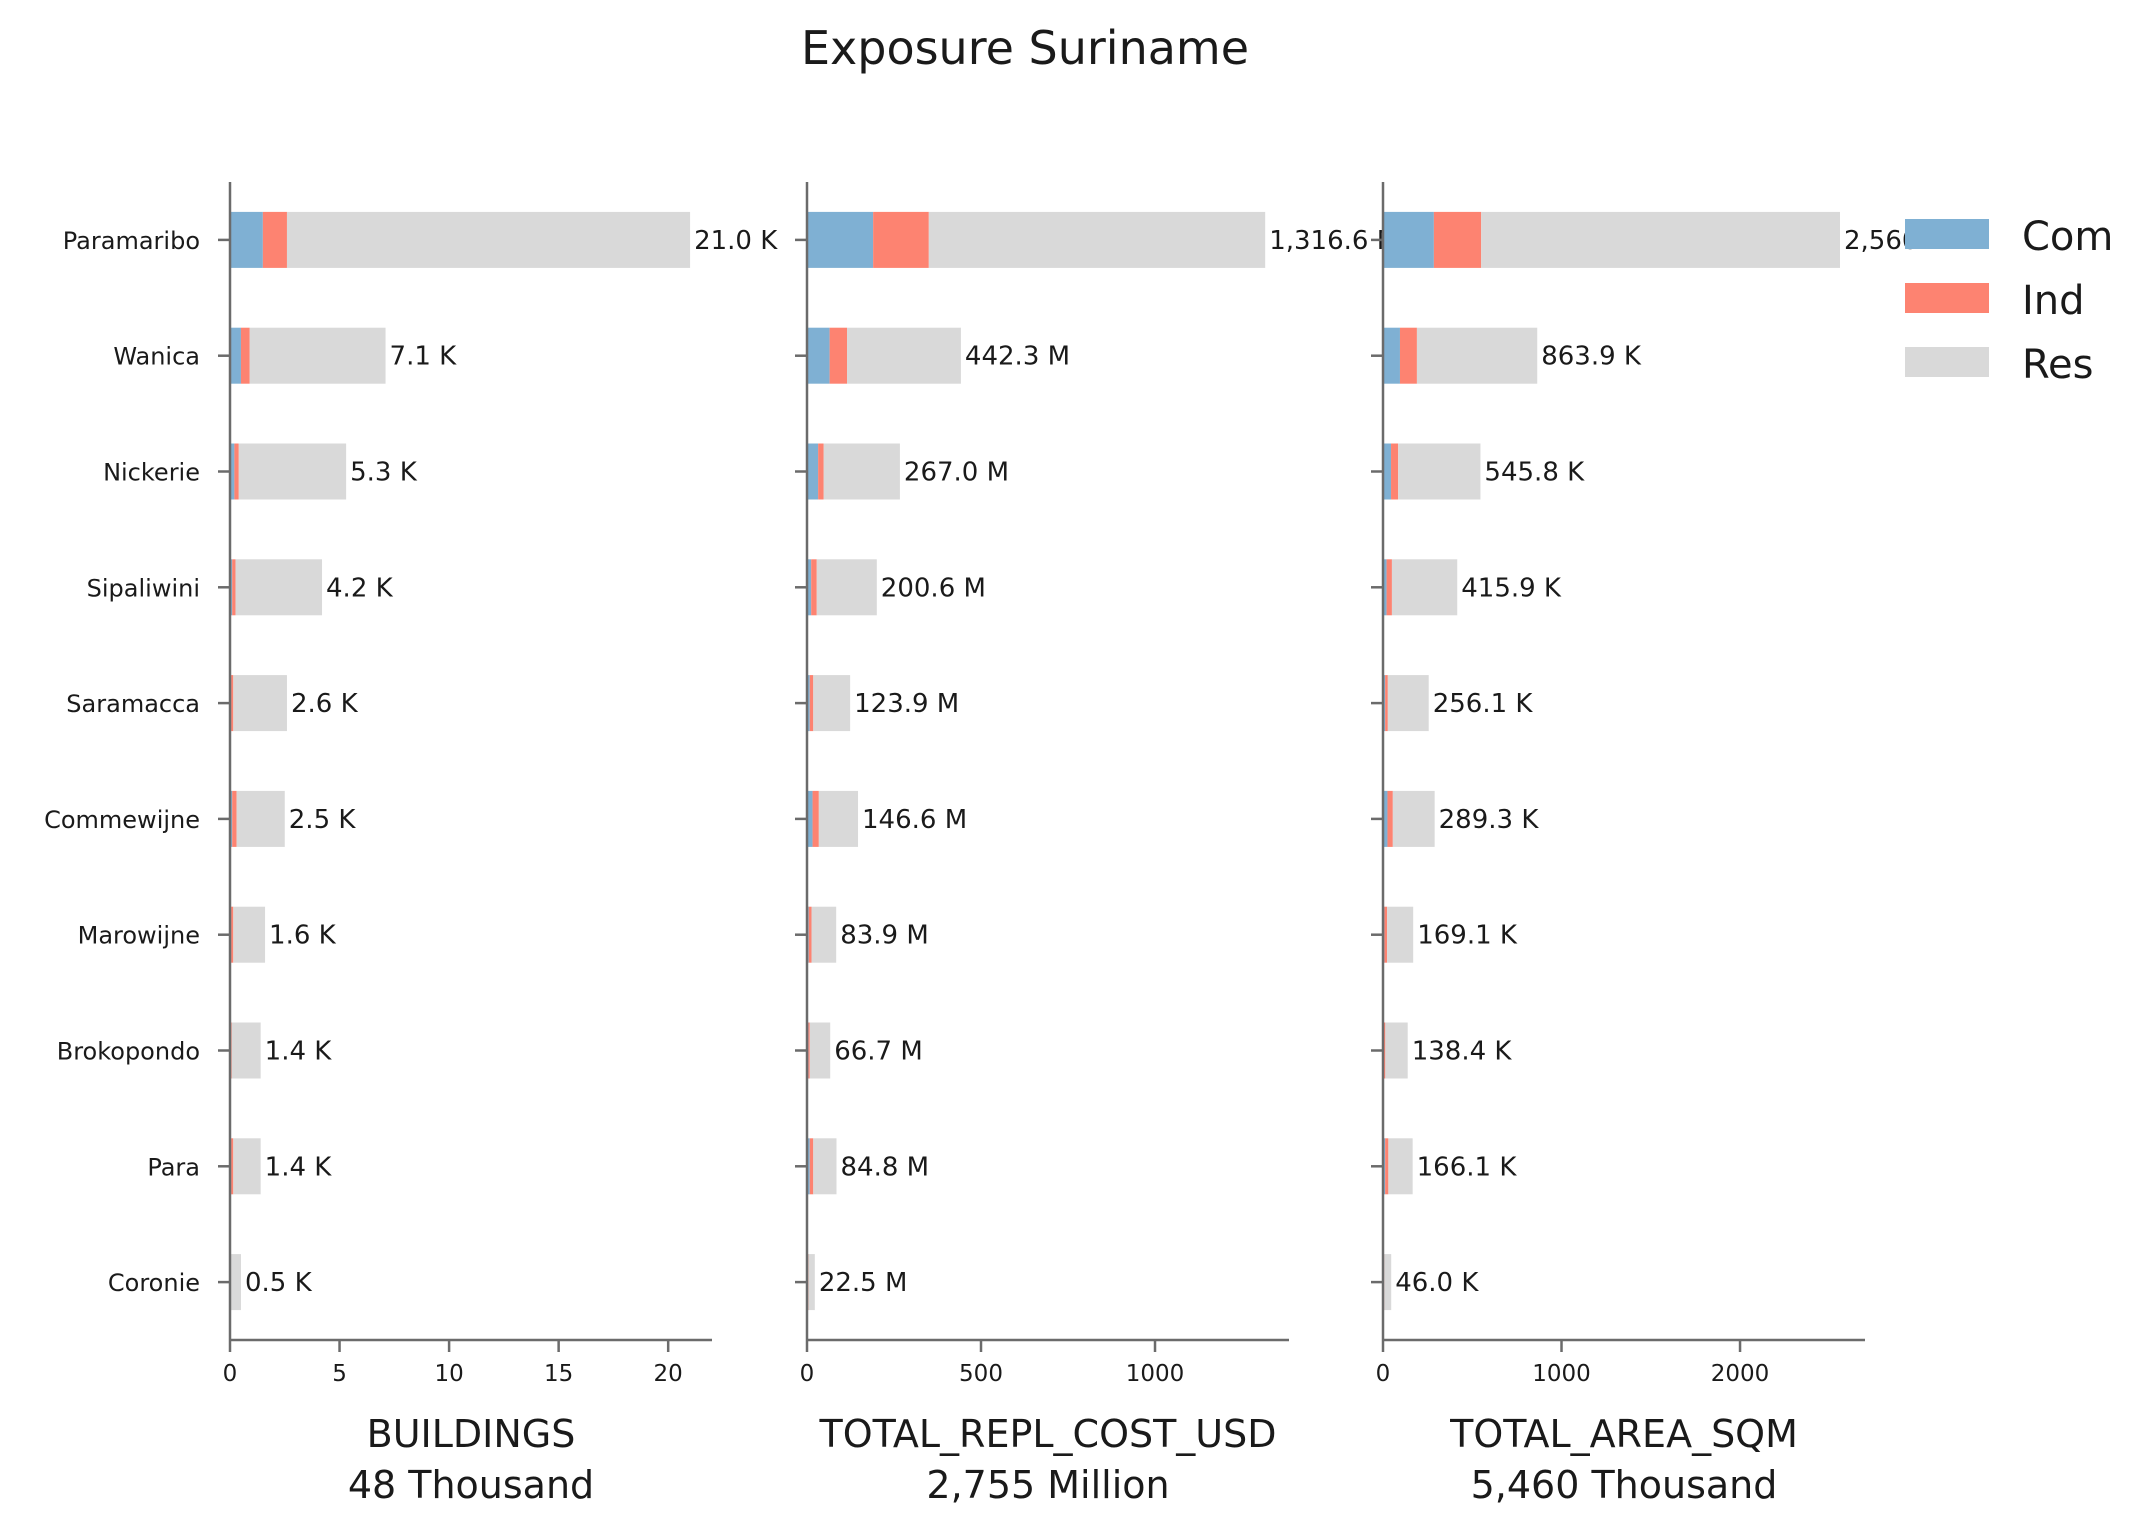 The width and height of the screenshot is (2146, 1534). Describe the element at coordinates (1437, 1283) in the screenshot. I see `value-label-coronie: 46.0 K` at that location.